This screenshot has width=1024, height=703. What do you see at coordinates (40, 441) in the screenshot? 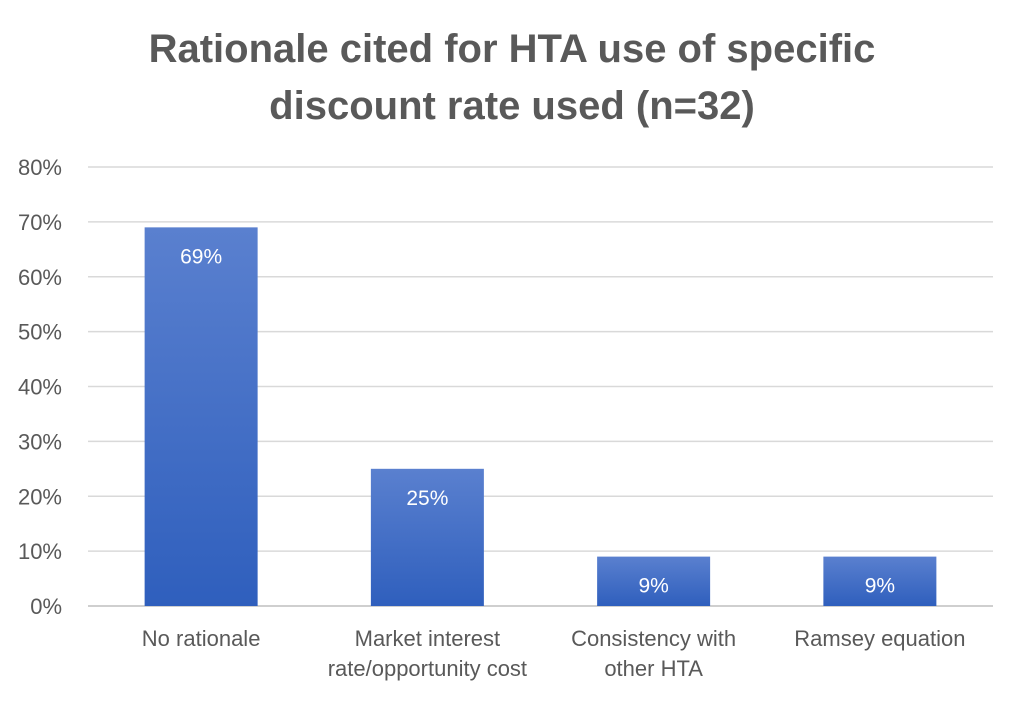
I see `y-tick-label: 30%` at bounding box center [40, 441].